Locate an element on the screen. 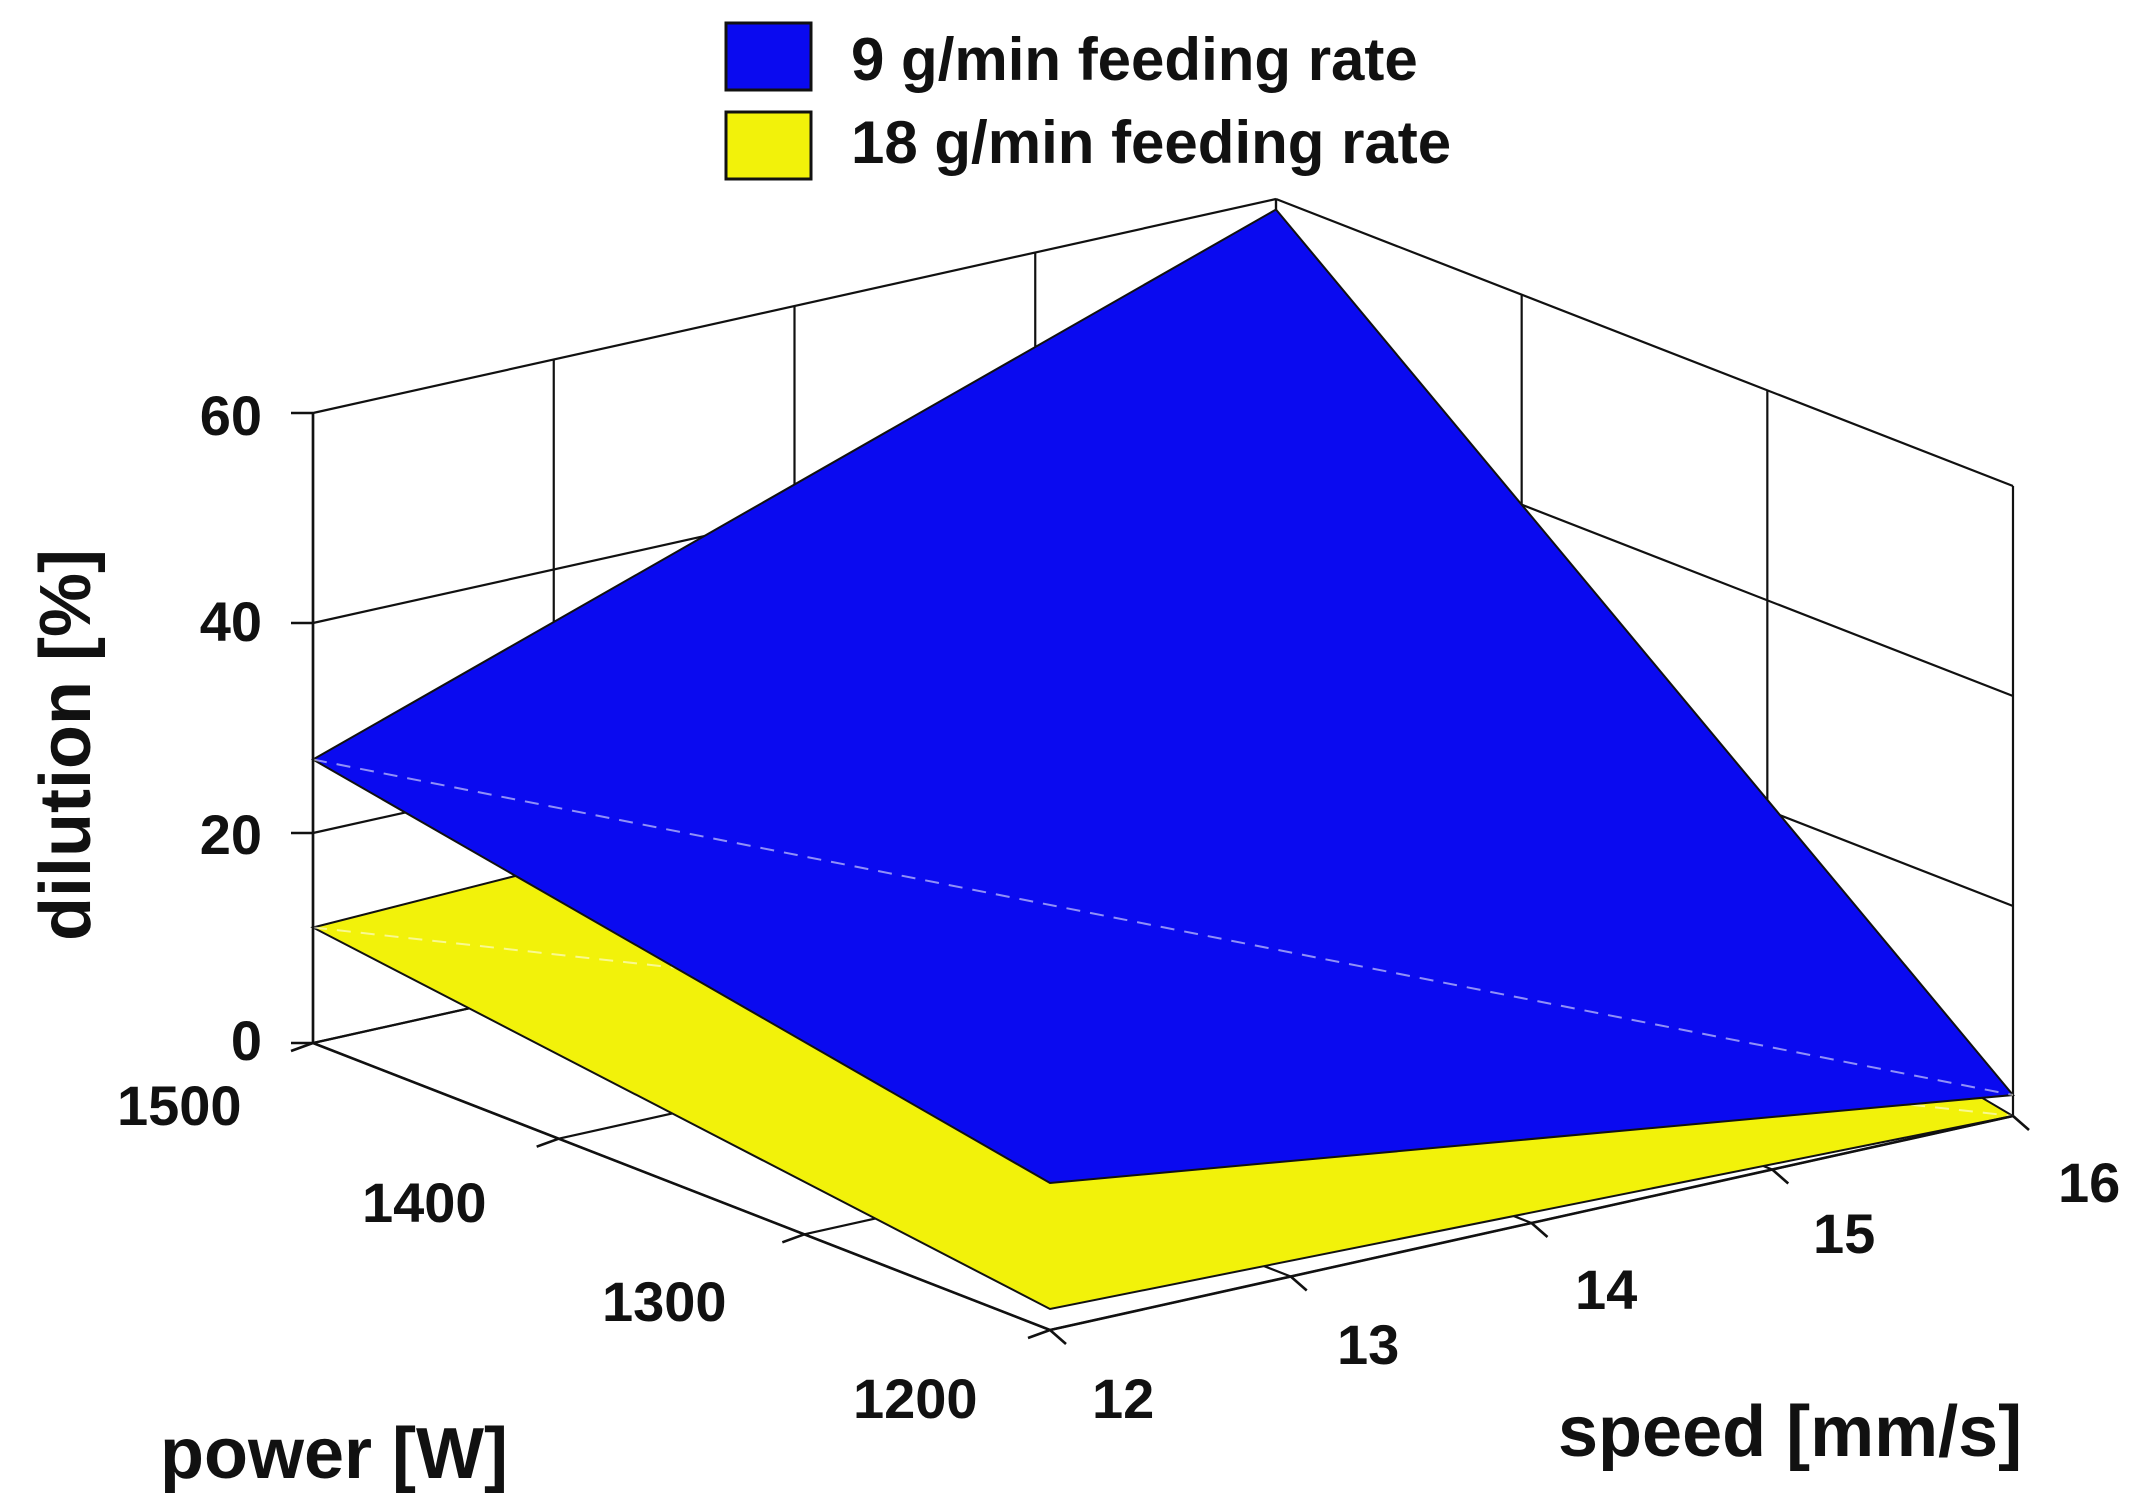  y-tick-label: 1200 is located at coordinates (915, 1398).